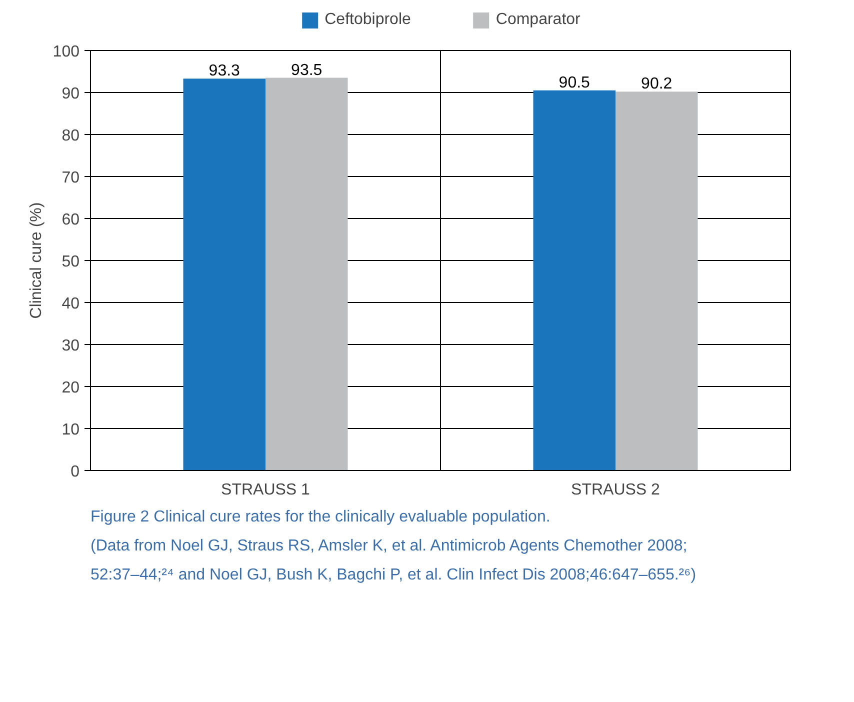 Image resolution: width=854 pixels, height=702 pixels. What do you see at coordinates (574, 83) in the screenshot?
I see `data-label: 90.5` at bounding box center [574, 83].